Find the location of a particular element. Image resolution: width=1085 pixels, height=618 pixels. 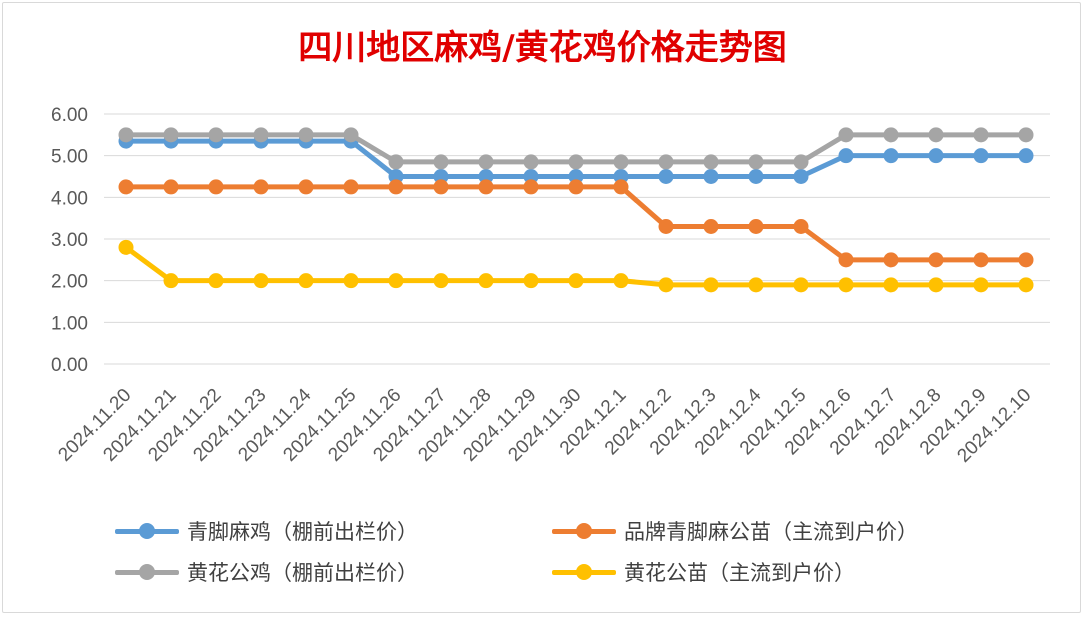

y-tick-label: 4.00 is located at coordinates (69, 198).